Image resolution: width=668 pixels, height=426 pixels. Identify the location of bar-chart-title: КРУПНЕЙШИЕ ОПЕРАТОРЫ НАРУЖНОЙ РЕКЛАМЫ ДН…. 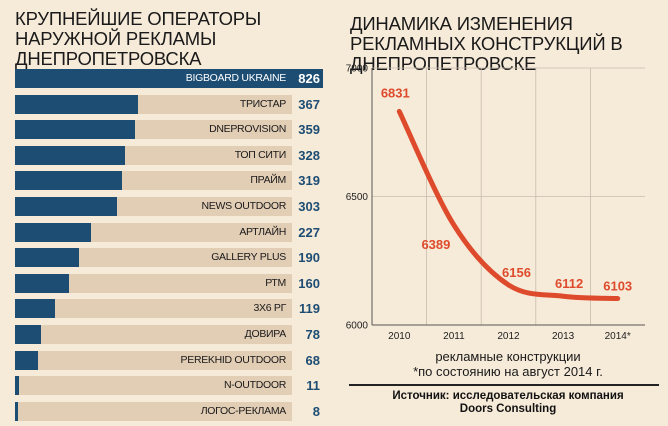
(138, 38).